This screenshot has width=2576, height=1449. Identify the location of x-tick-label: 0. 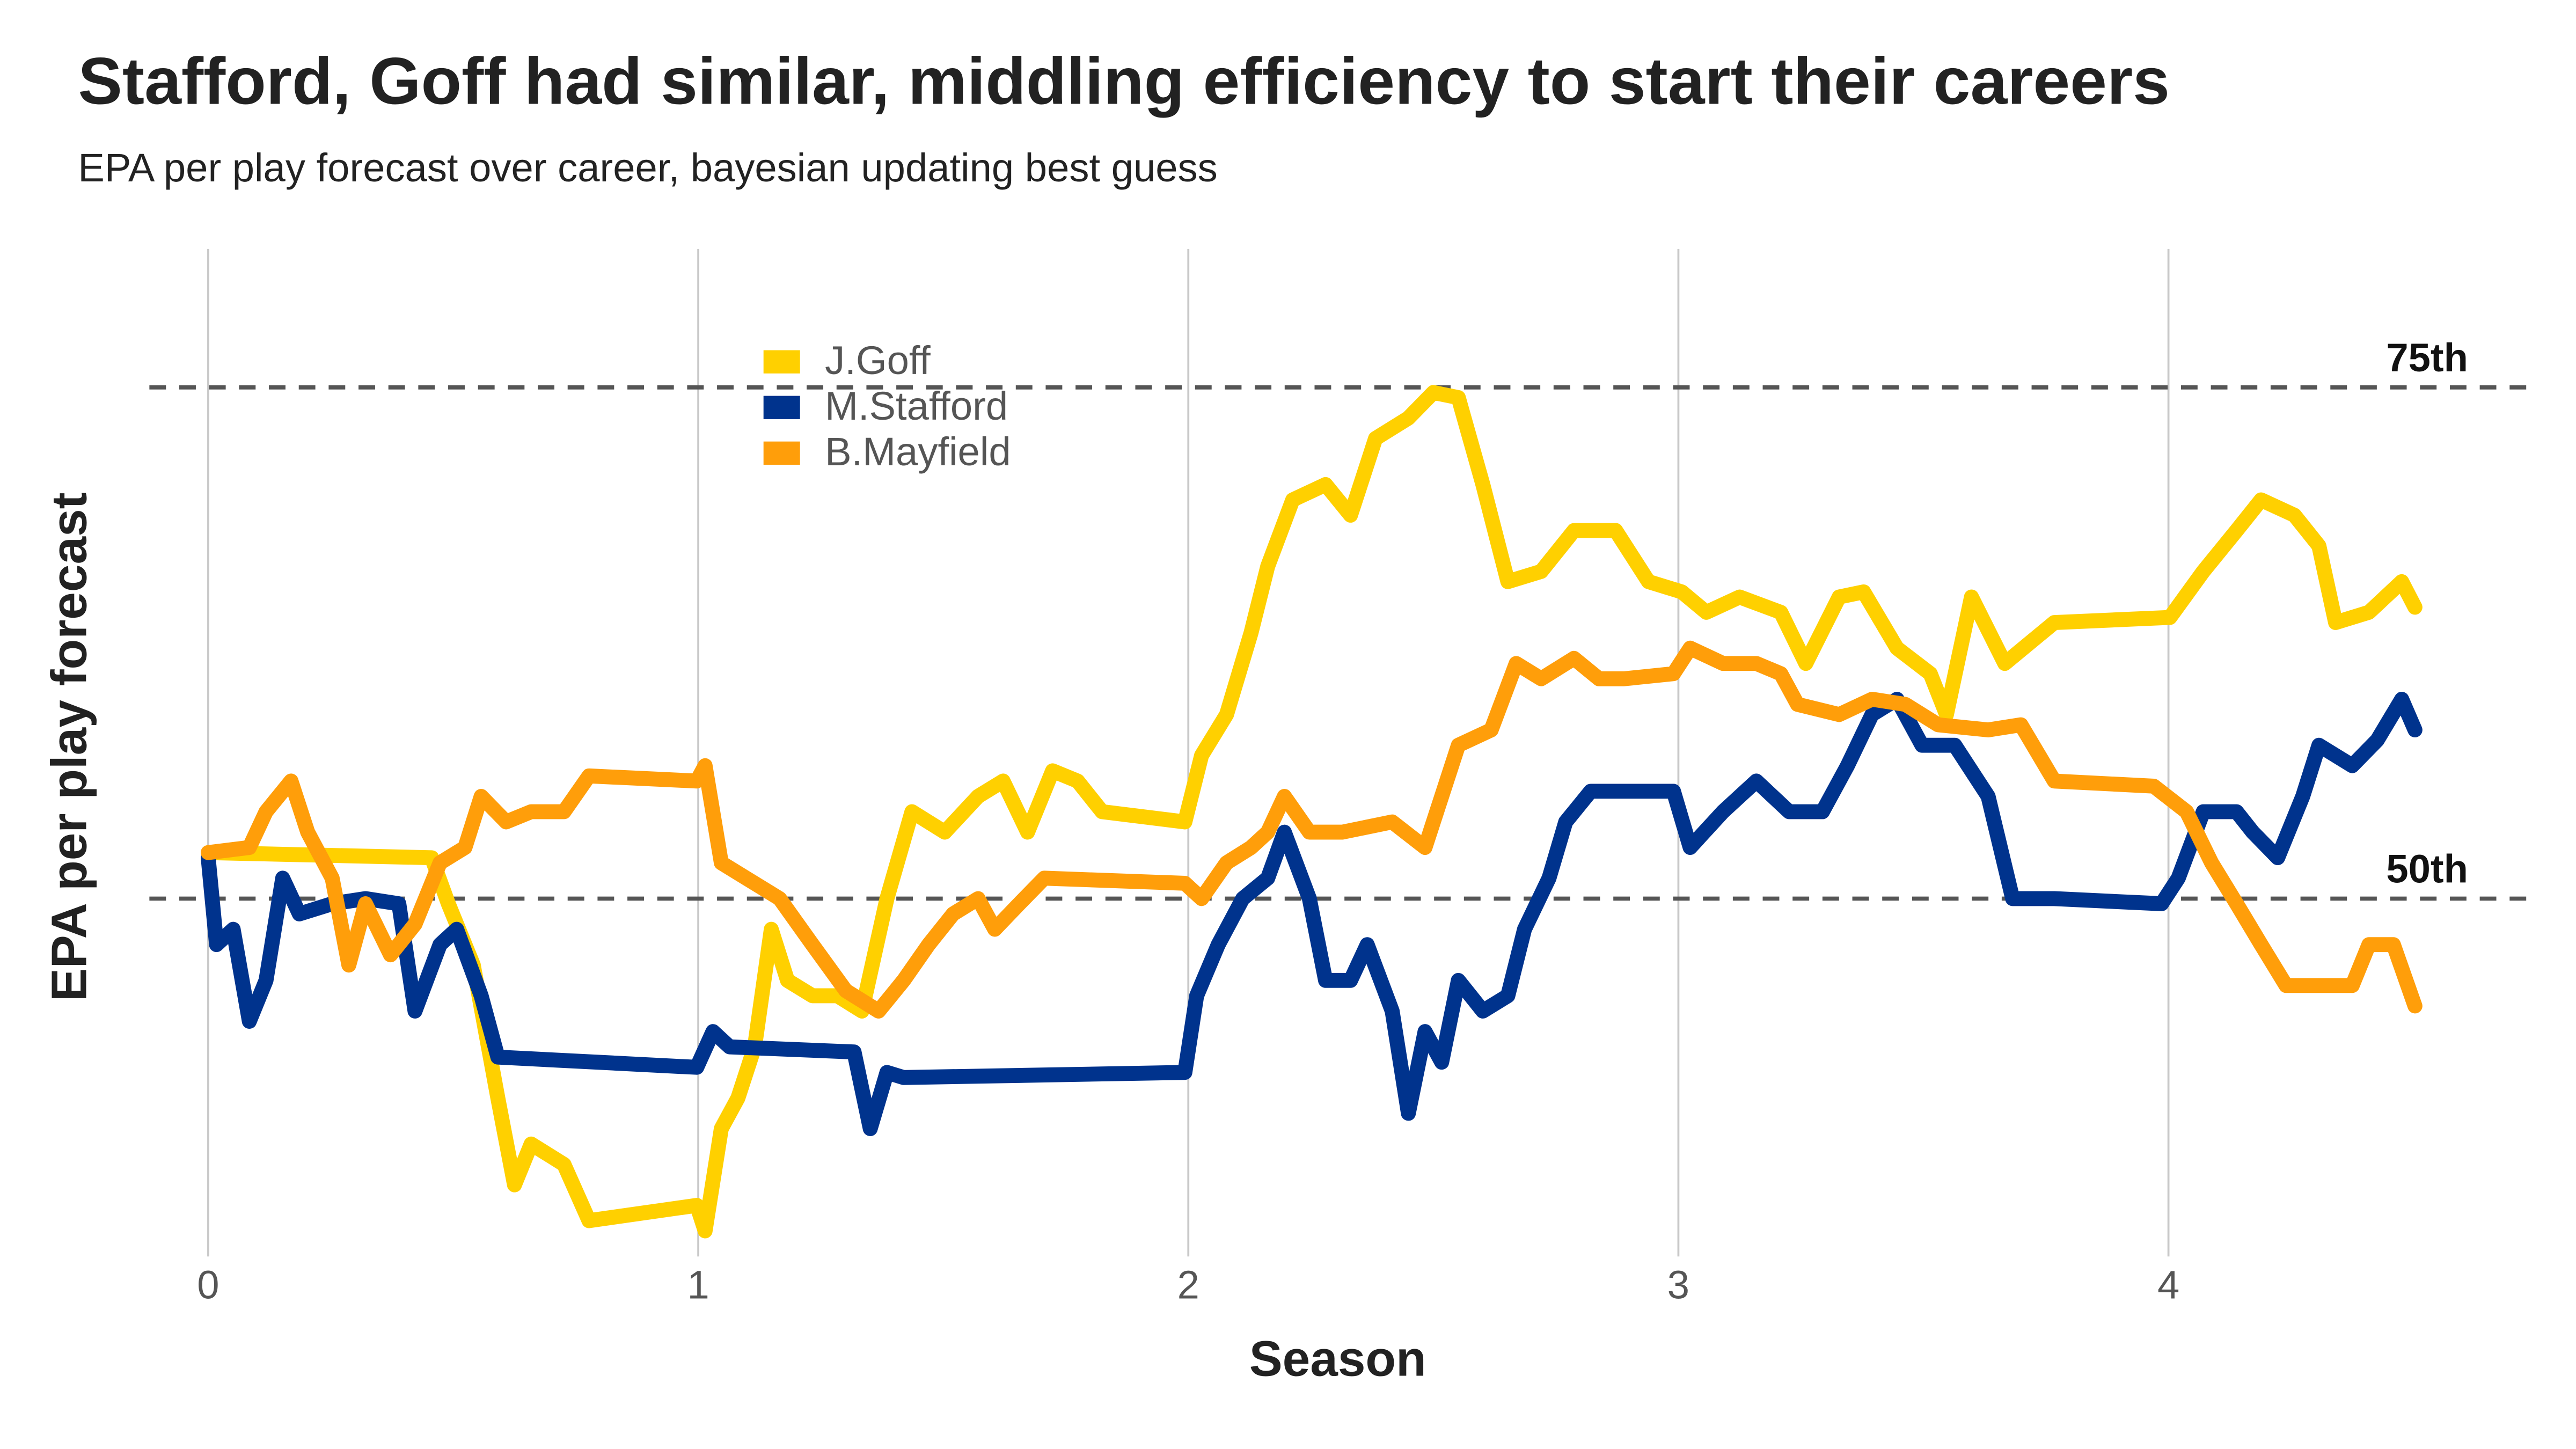
(208, 1285).